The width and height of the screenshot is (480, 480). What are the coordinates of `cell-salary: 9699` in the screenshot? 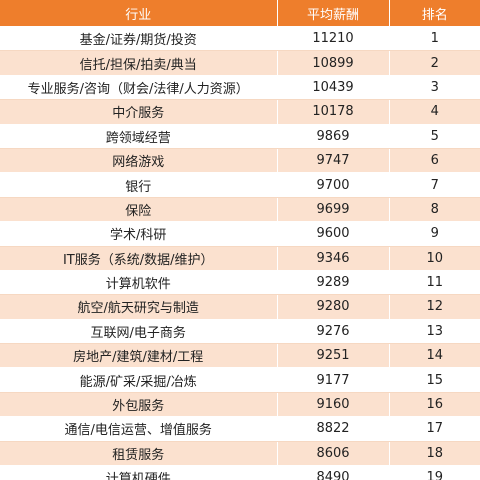 It's located at (332, 210).